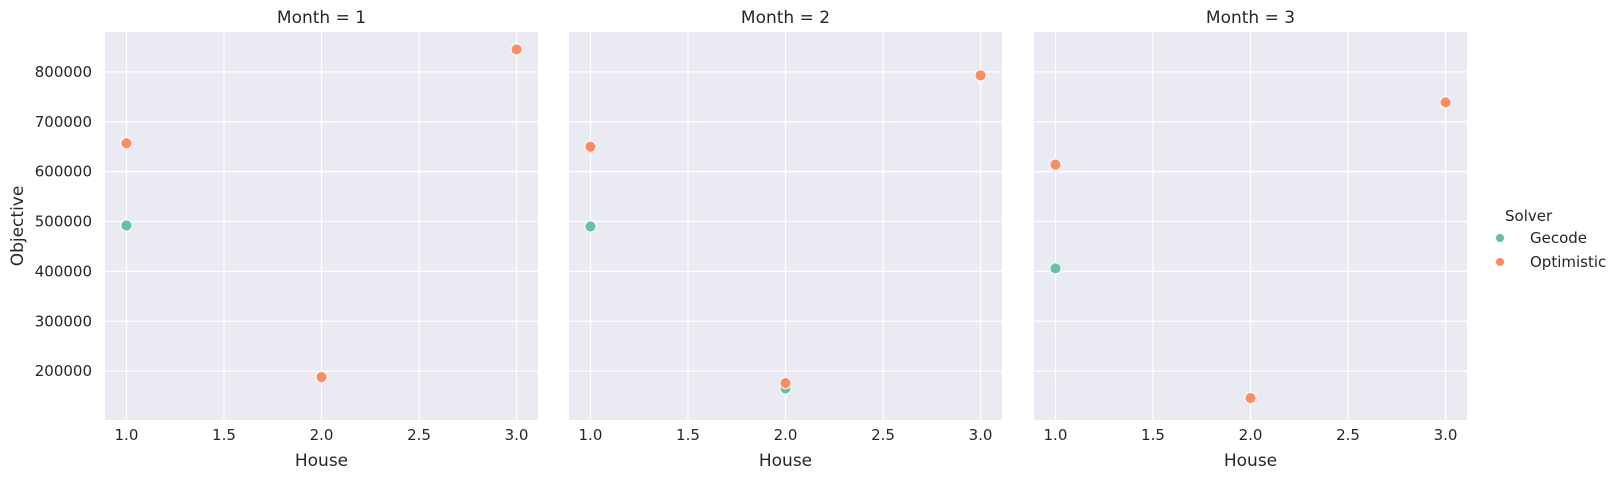 The height and width of the screenshot is (479, 1617). Describe the element at coordinates (63, 122) in the screenshot. I see `y-tick-label: 700000` at that location.